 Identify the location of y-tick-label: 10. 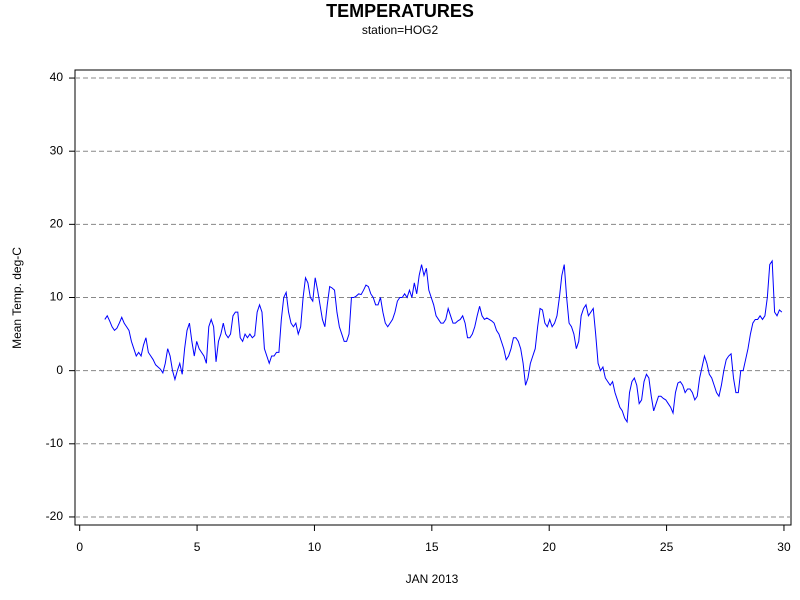
(57, 297).